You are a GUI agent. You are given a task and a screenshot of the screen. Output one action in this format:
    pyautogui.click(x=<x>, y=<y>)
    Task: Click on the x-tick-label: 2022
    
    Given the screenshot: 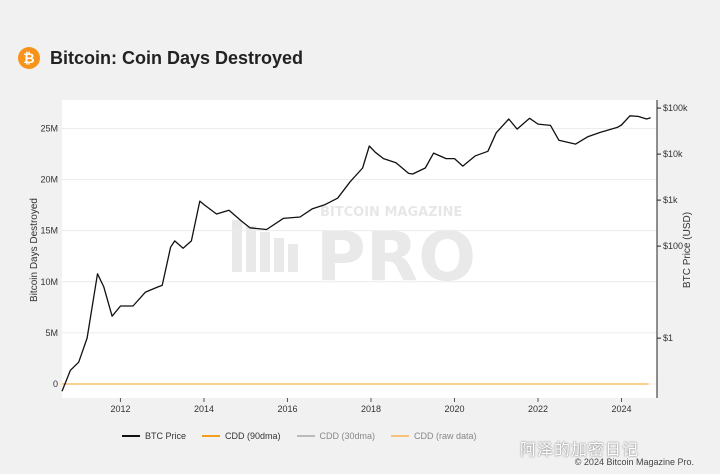 What is the action you would take?
    pyautogui.click(x=538, y=409)
    